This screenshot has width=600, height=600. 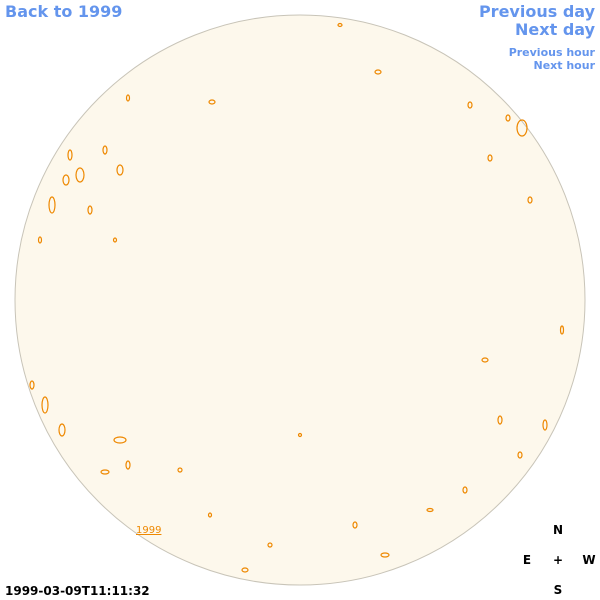 I want to click on next-hour-link: Next hour, so click(x=565, y=65).